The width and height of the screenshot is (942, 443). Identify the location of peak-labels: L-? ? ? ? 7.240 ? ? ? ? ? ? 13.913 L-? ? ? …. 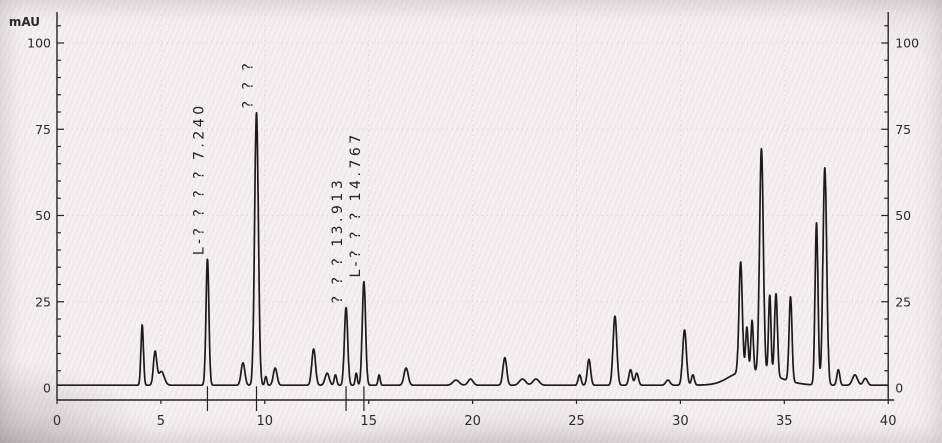
(277, 182).